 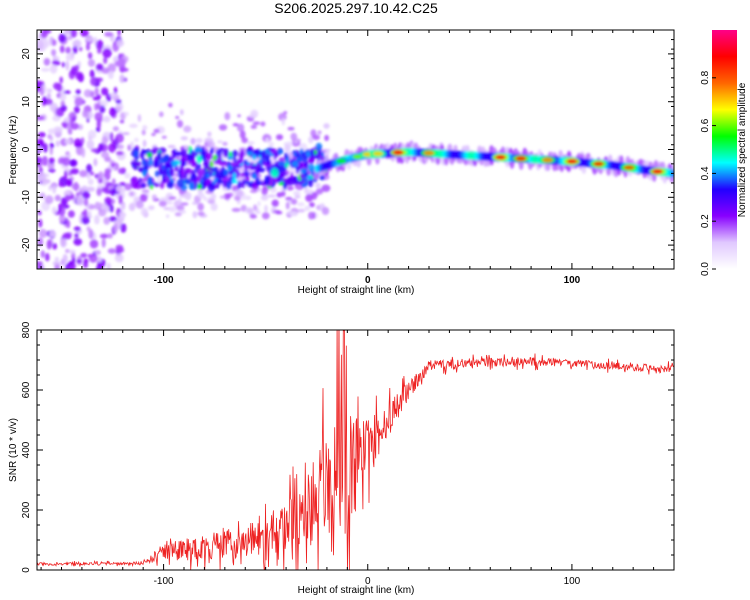 I want to click on x-tick-label: 100, so click(x=572, y=581).